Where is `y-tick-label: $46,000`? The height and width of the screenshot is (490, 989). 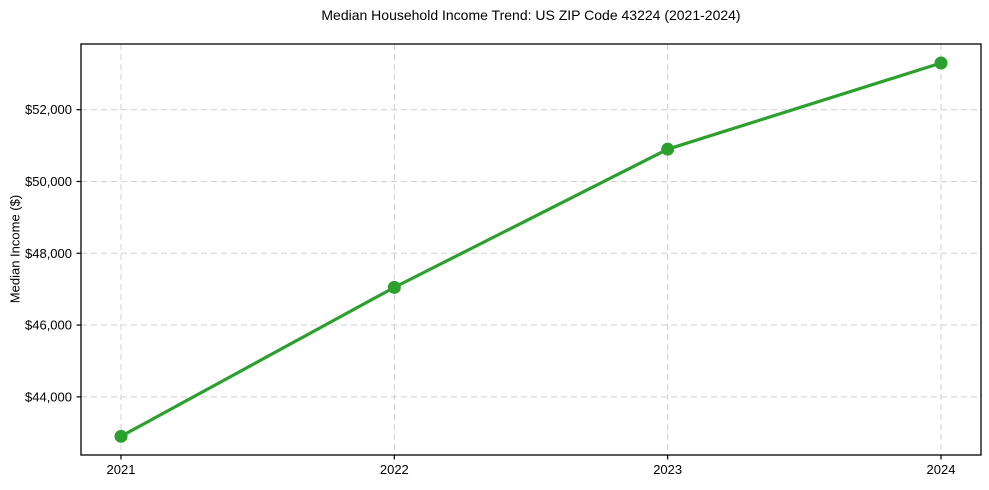
y-tick-label: $46,000 is located at coordinates (48, 325).